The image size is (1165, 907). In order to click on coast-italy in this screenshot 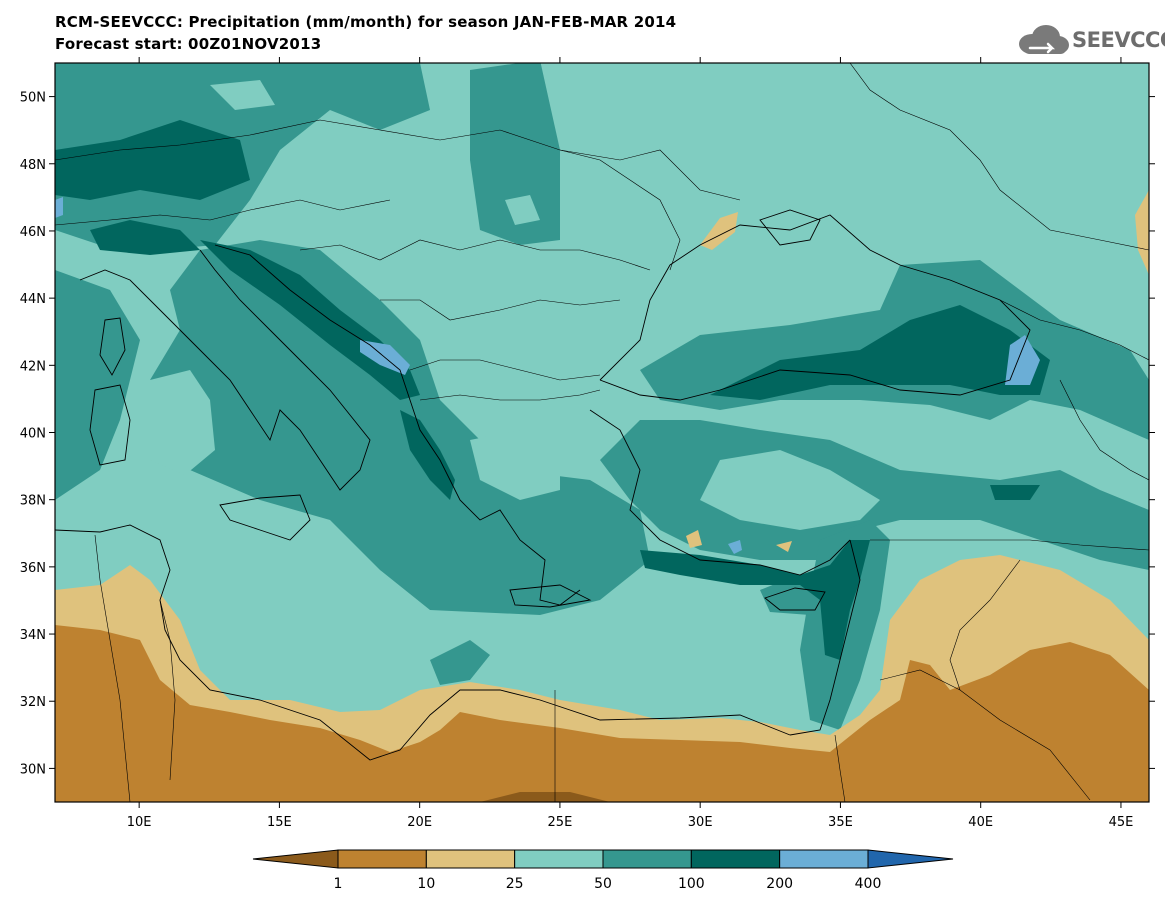, I will do `click(225, 370)`.